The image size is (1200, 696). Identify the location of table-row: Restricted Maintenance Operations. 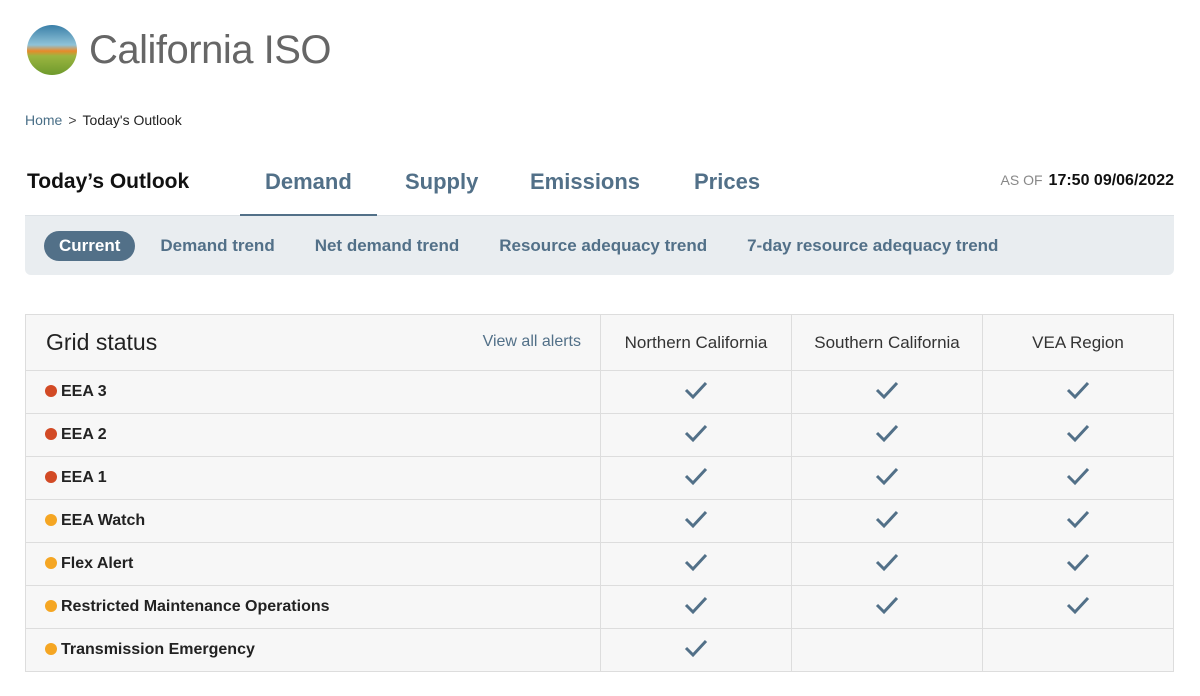
(599, 607).